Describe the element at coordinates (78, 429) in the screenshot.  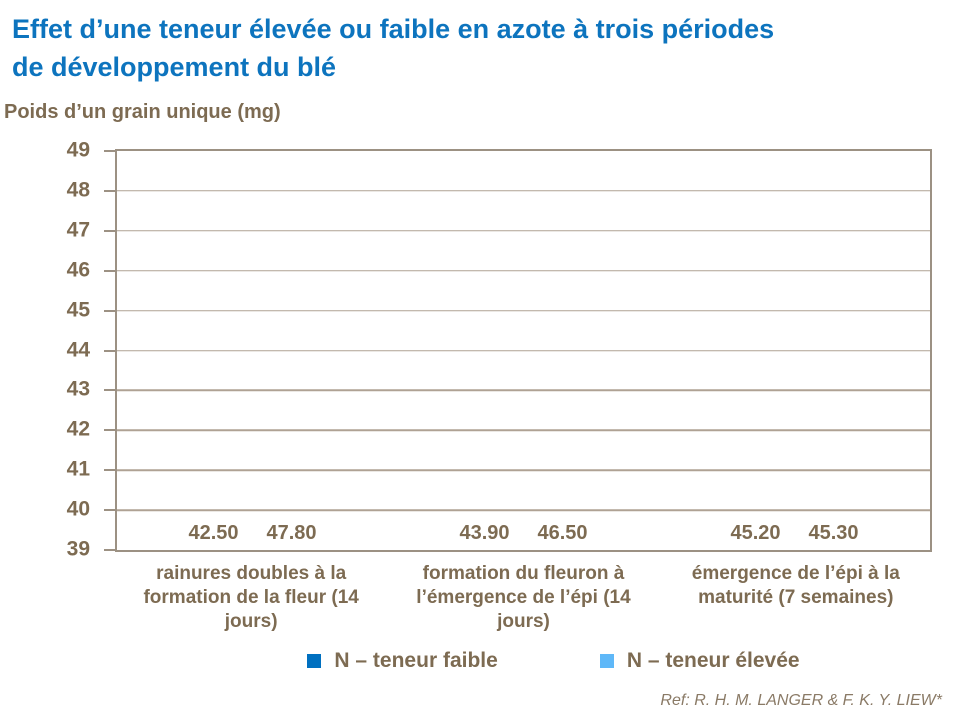
I see `y-axis-label: 42` at that location.